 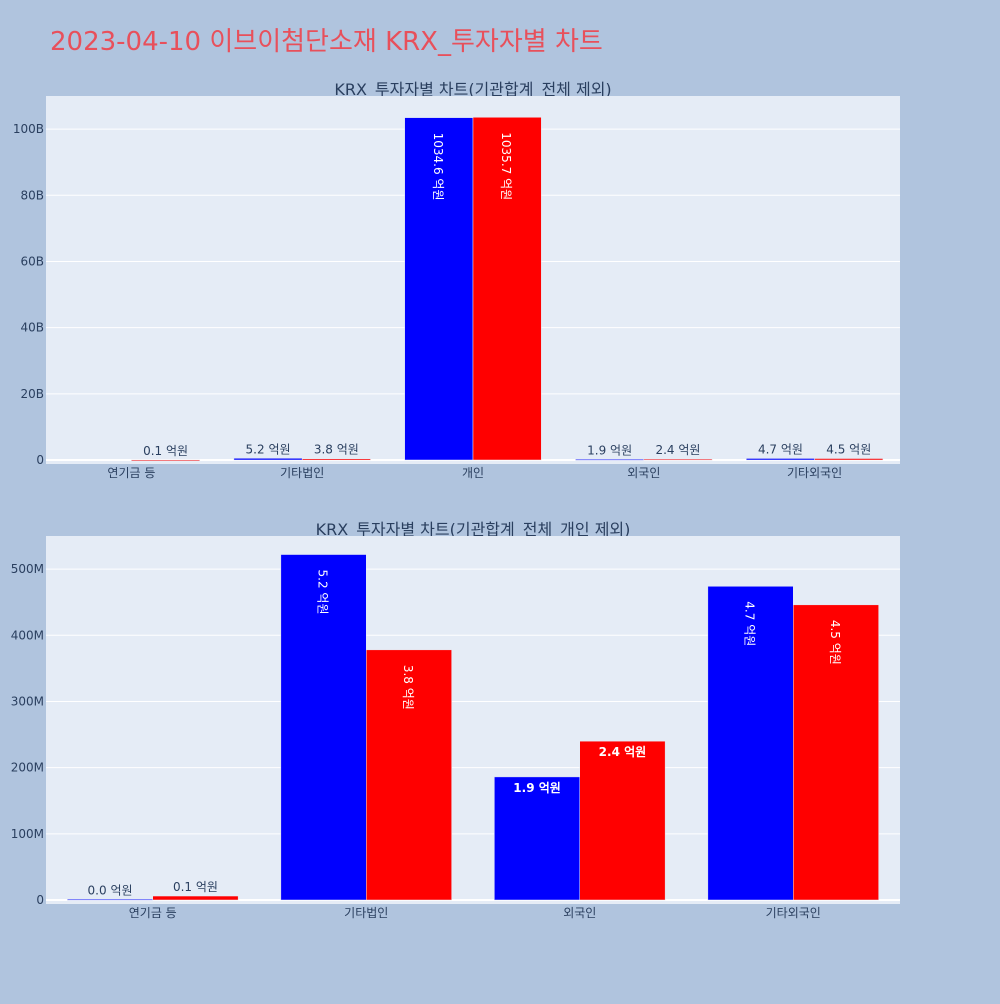 I want to click on data-label: 1035.7 억원, so click(x=506, y=166).